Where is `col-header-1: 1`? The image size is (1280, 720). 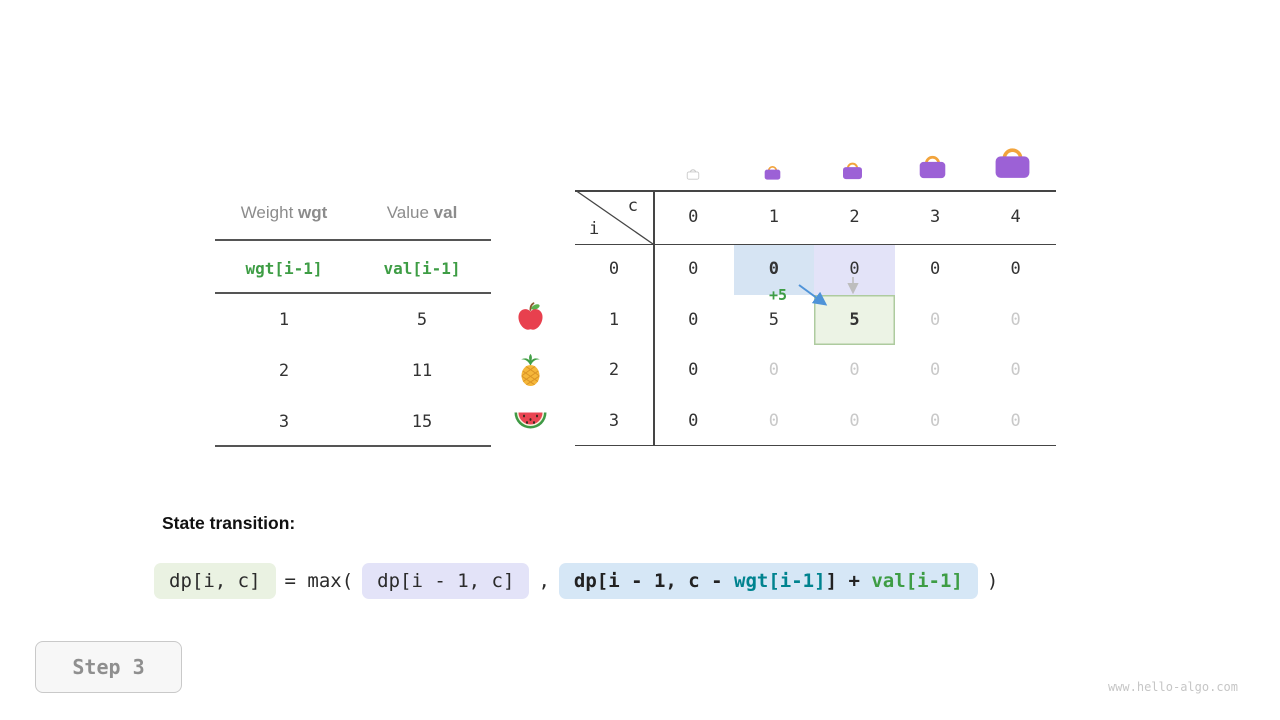
col-header-1: 1 is located at coordinates (774, 217).